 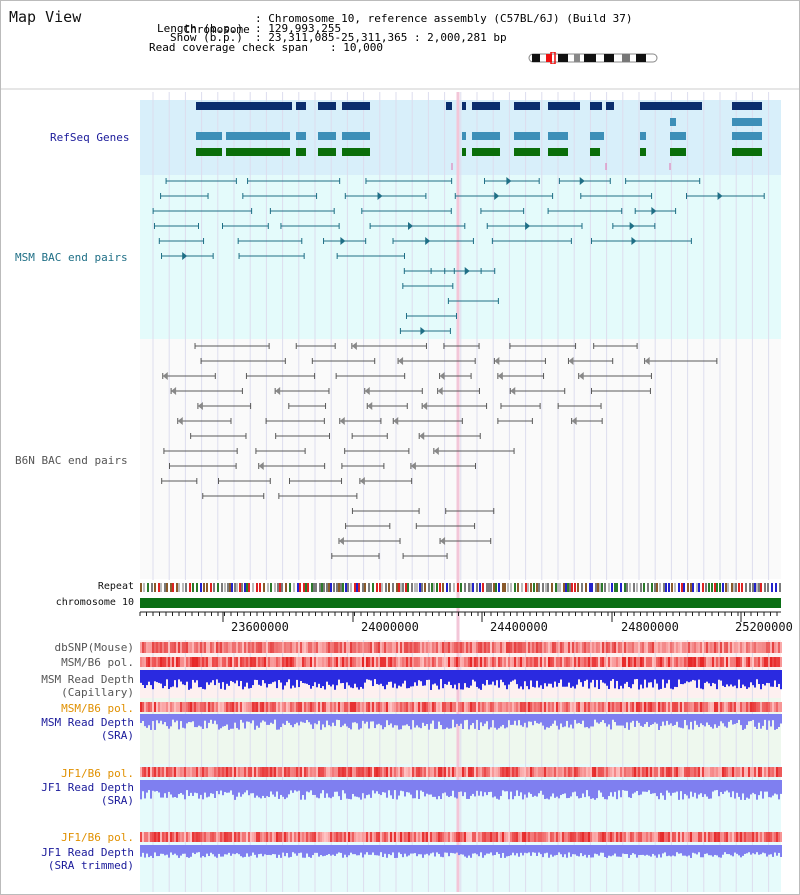 What do you see at coordinates (594, 58) in the screenshot?
I see `chromosome-ideogram` at bounding box center [594, 58].